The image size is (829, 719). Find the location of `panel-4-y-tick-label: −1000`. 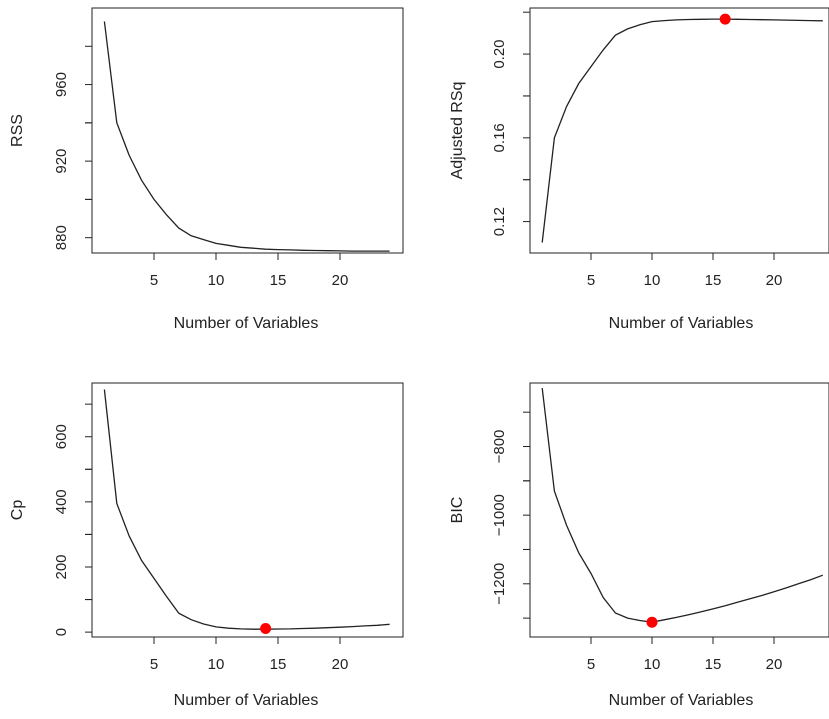

panel-4-y-tick-label: −1000 is located at coordinates (499, 515).